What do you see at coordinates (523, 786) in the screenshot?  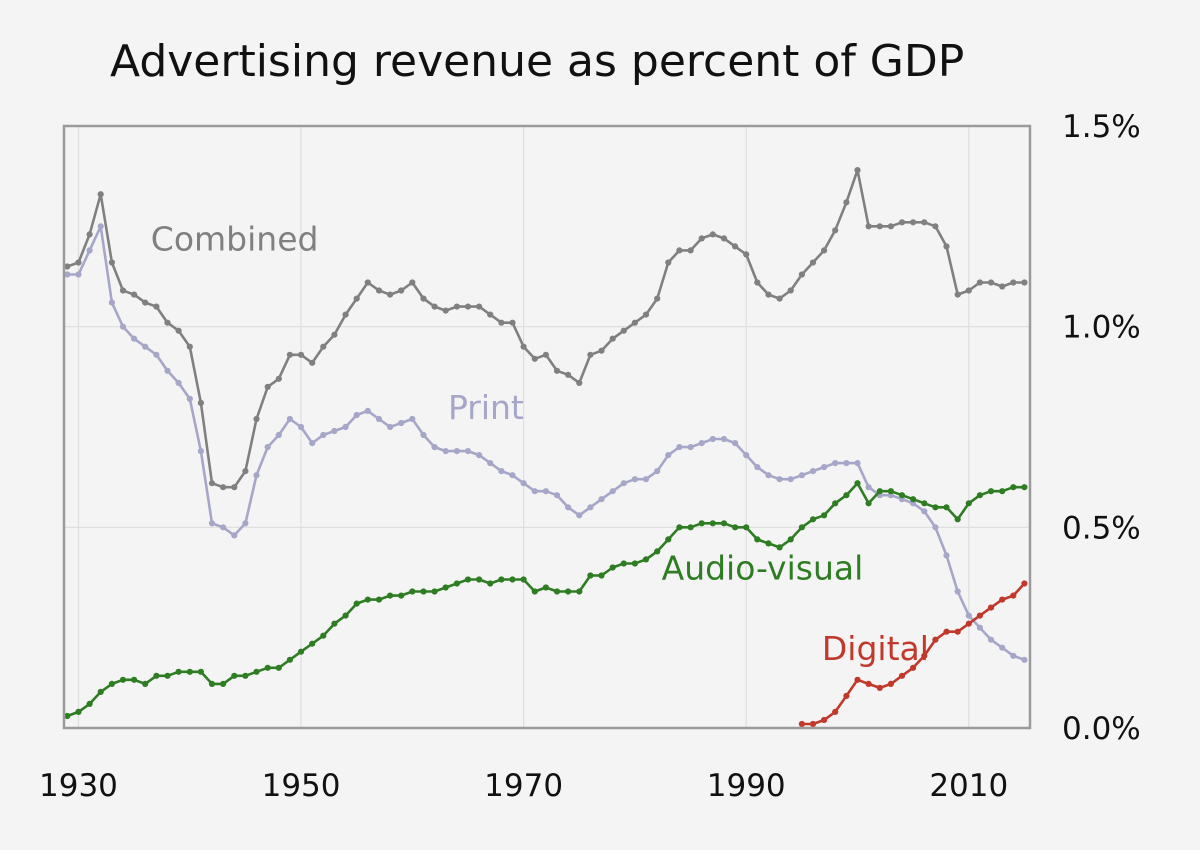 I see `x-axis-ticks: 1930 1950 1970 1990 2010` at bounding box center [523, 786].